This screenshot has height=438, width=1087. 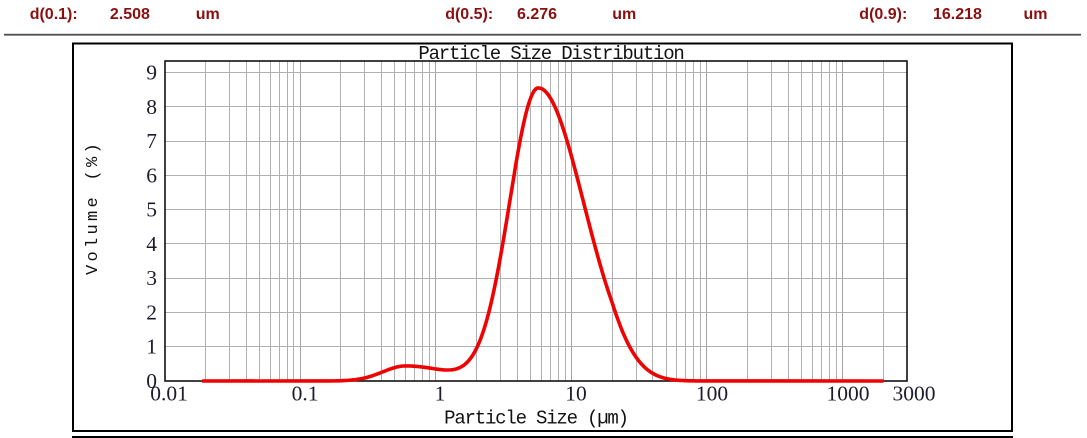 I want to click on svg-text: 2.508, so click(x=130, y=14).